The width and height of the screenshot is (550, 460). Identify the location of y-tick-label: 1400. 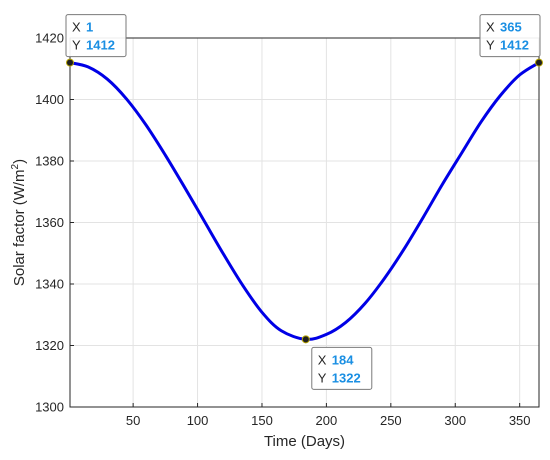
(49, 99).